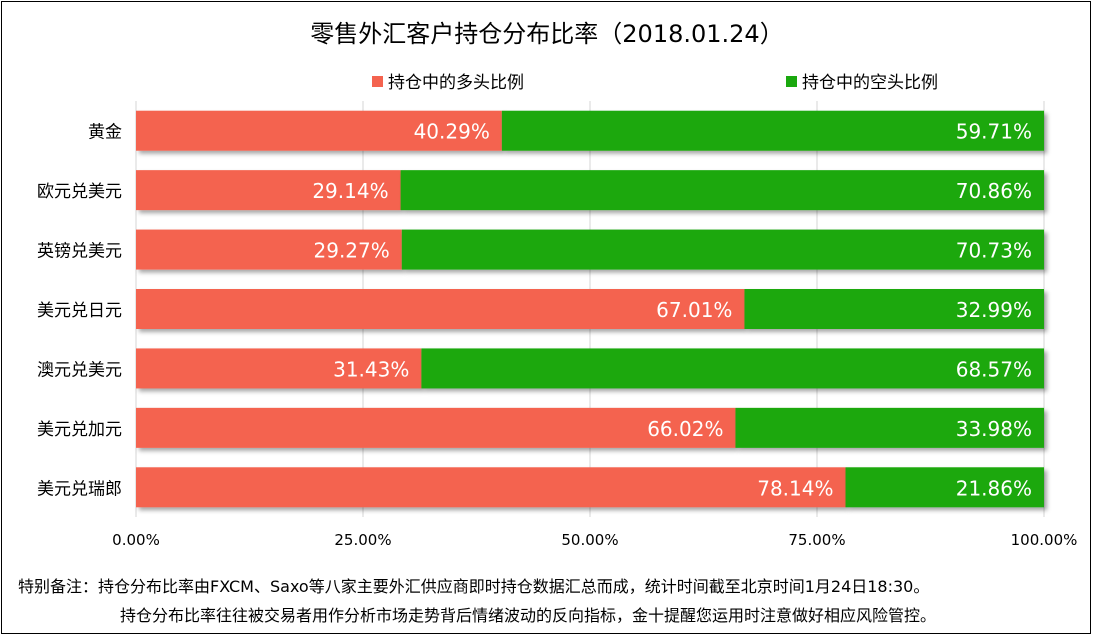 The height and width of the screenshot is (637, 1094). What do you see at coordinates (79, 192) in the screenshot?
I see `category-label: 欧元兑美元` at bounding box center [79, 192].